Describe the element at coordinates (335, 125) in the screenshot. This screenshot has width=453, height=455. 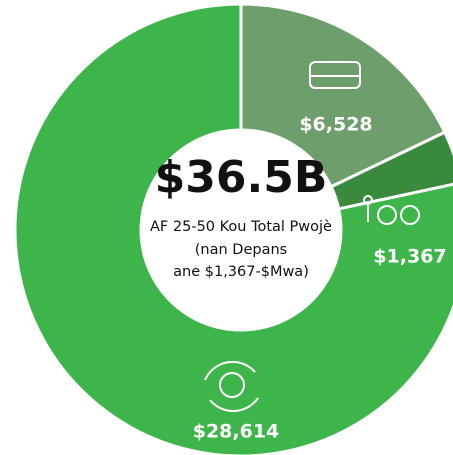
I see `value-label: $6,528` at that location.